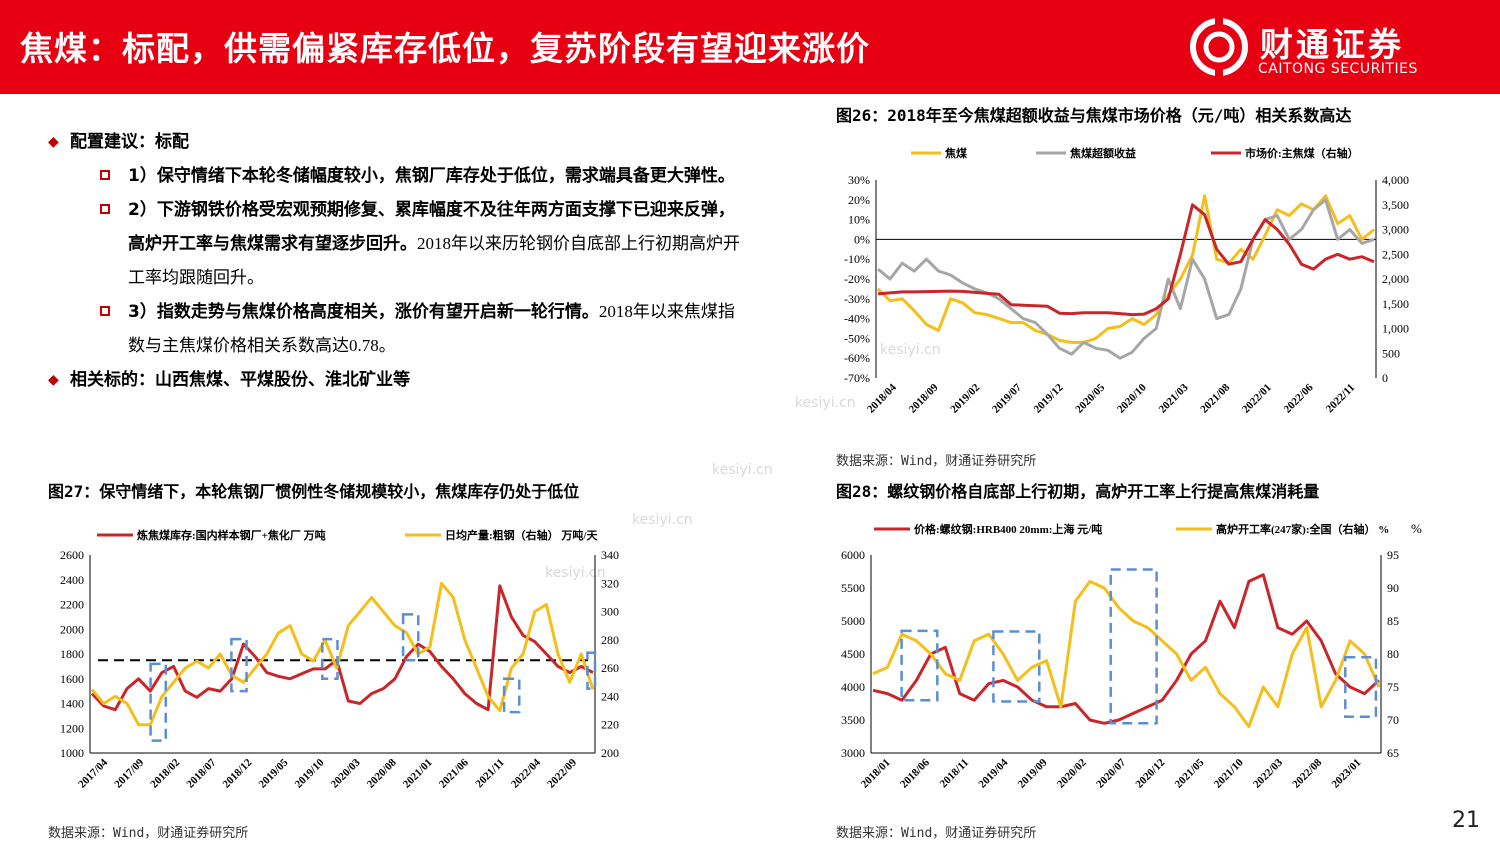 The image size is (1500, 844). Describe the element at coordinates (610, 725) in the screenshot. I see `y-tick-label-right: 220` at that location.